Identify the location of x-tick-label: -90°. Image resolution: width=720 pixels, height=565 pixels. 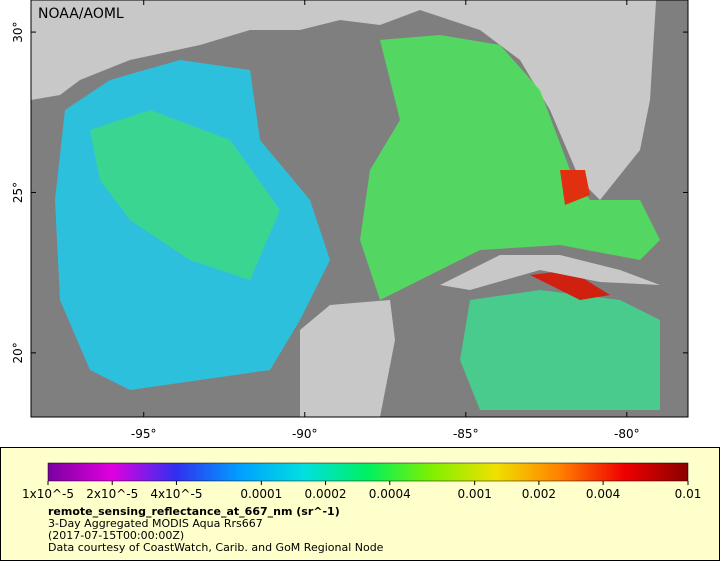
(305, 434).